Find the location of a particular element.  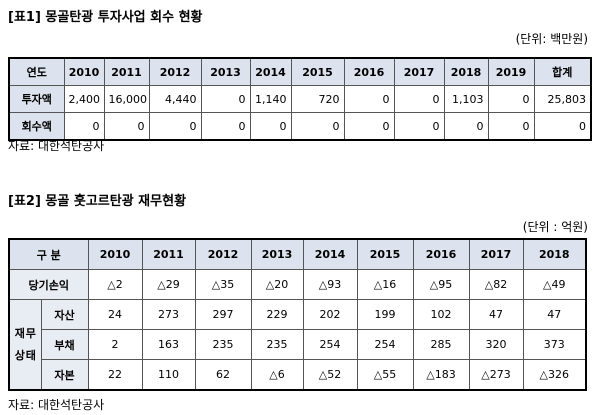

value-cell: △52 is located at coordinates (330, 375).